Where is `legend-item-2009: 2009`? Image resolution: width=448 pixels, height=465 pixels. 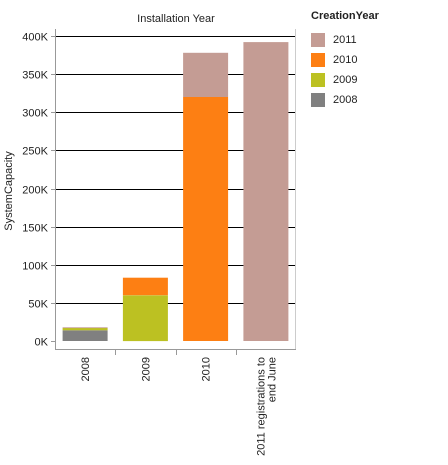 legend-item-2009: 2009 is located at coordinates (376, 80).